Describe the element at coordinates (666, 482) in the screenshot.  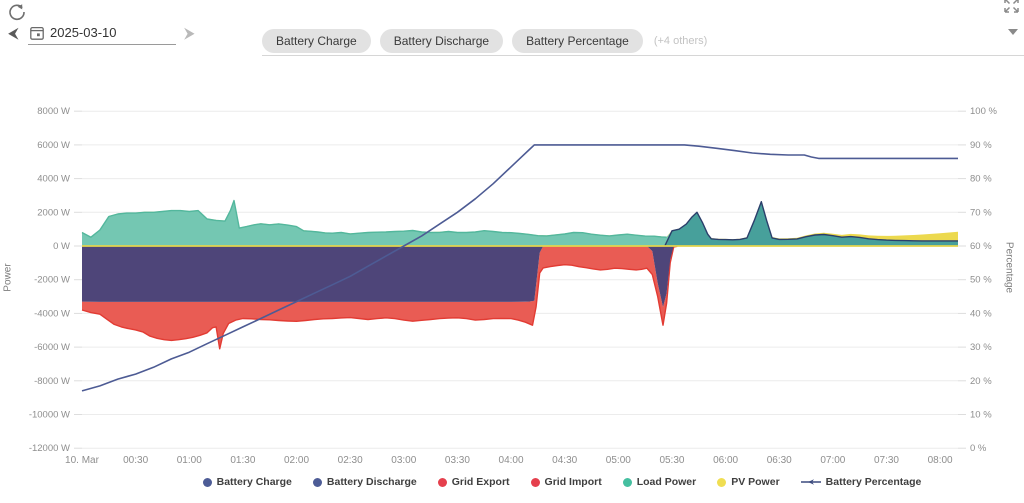
I see `legend-label: Load Power` at that location.